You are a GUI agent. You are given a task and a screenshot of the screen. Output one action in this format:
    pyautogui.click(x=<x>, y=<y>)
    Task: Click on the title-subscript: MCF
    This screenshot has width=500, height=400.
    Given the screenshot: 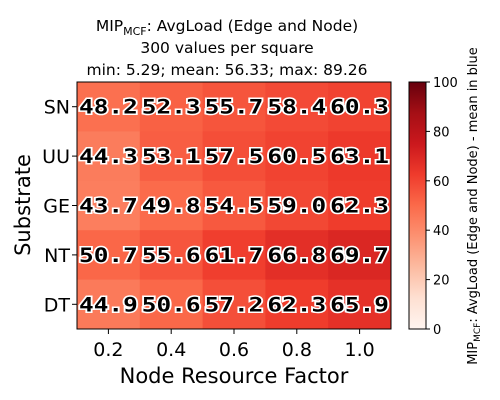 What is the action you would take?
    pyautogui.click(x=135, y=31)
    